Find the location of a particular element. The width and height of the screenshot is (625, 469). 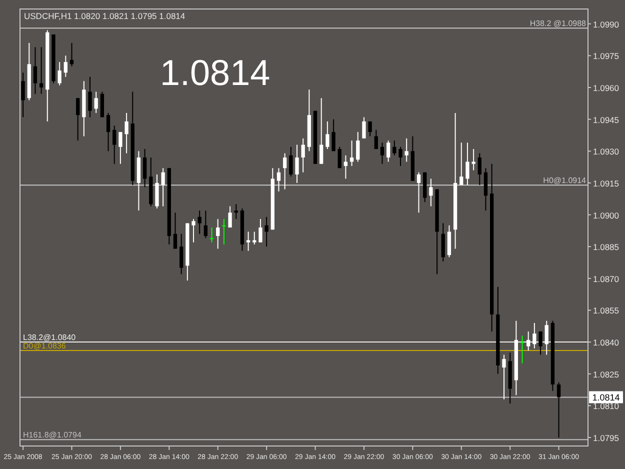

y-tick-label: 1.0855 is located at coordinates (606, 311).